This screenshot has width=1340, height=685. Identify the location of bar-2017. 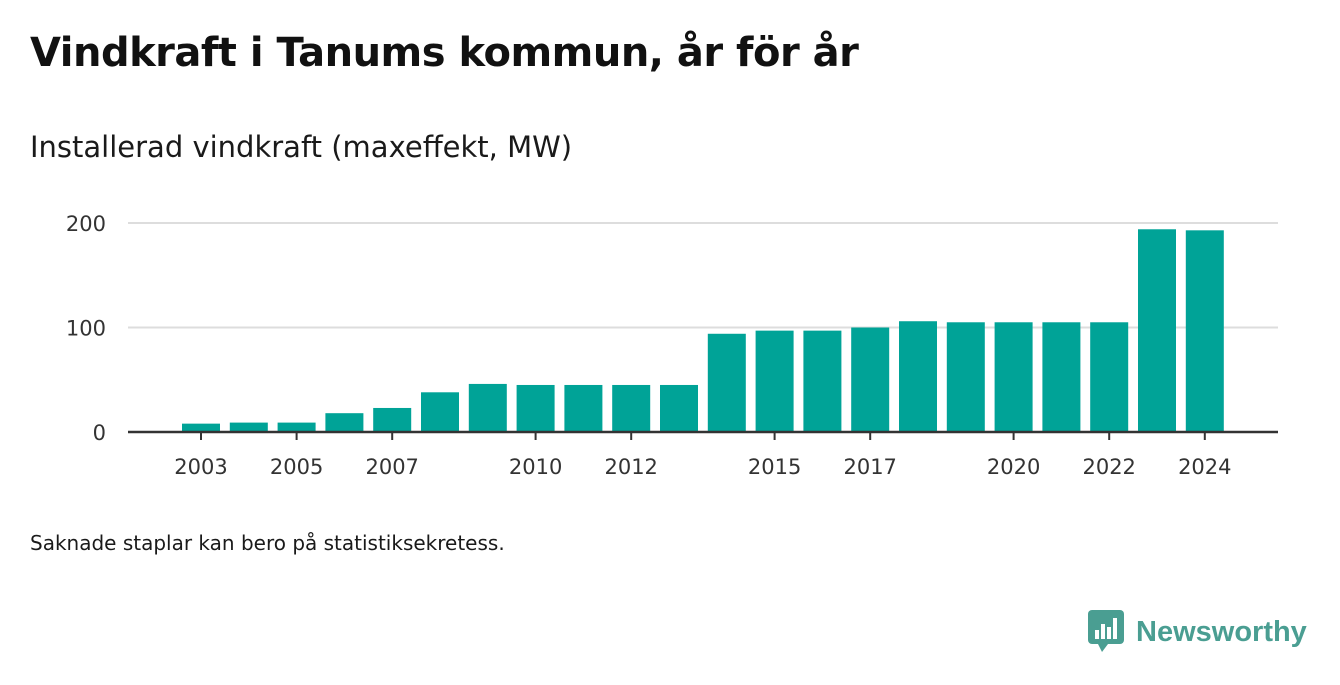
(870, 379).